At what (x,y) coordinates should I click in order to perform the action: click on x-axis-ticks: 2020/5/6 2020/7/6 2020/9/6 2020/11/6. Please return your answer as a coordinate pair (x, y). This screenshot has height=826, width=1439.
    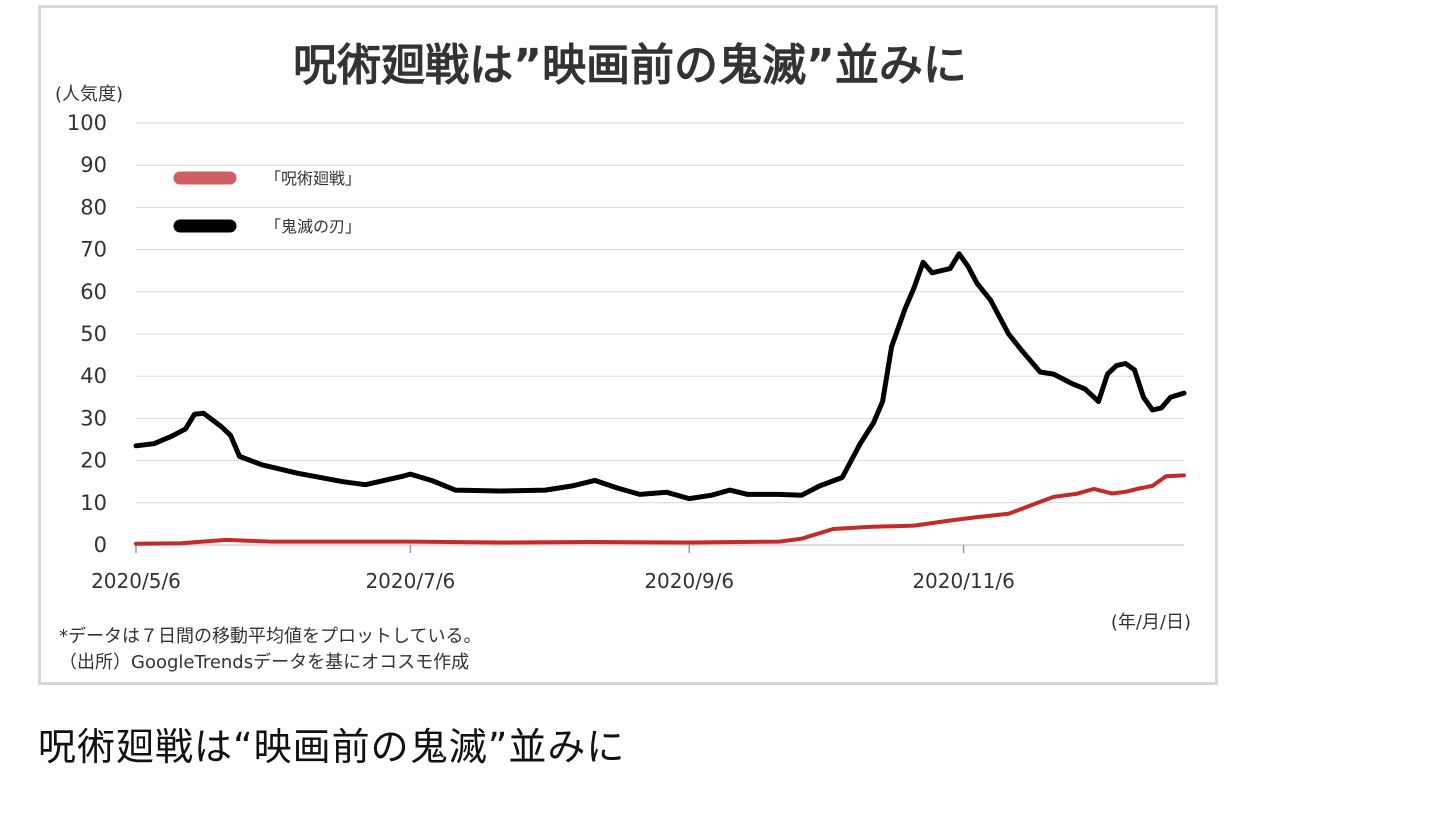
    Looking at the image, I should click on (553, 569).